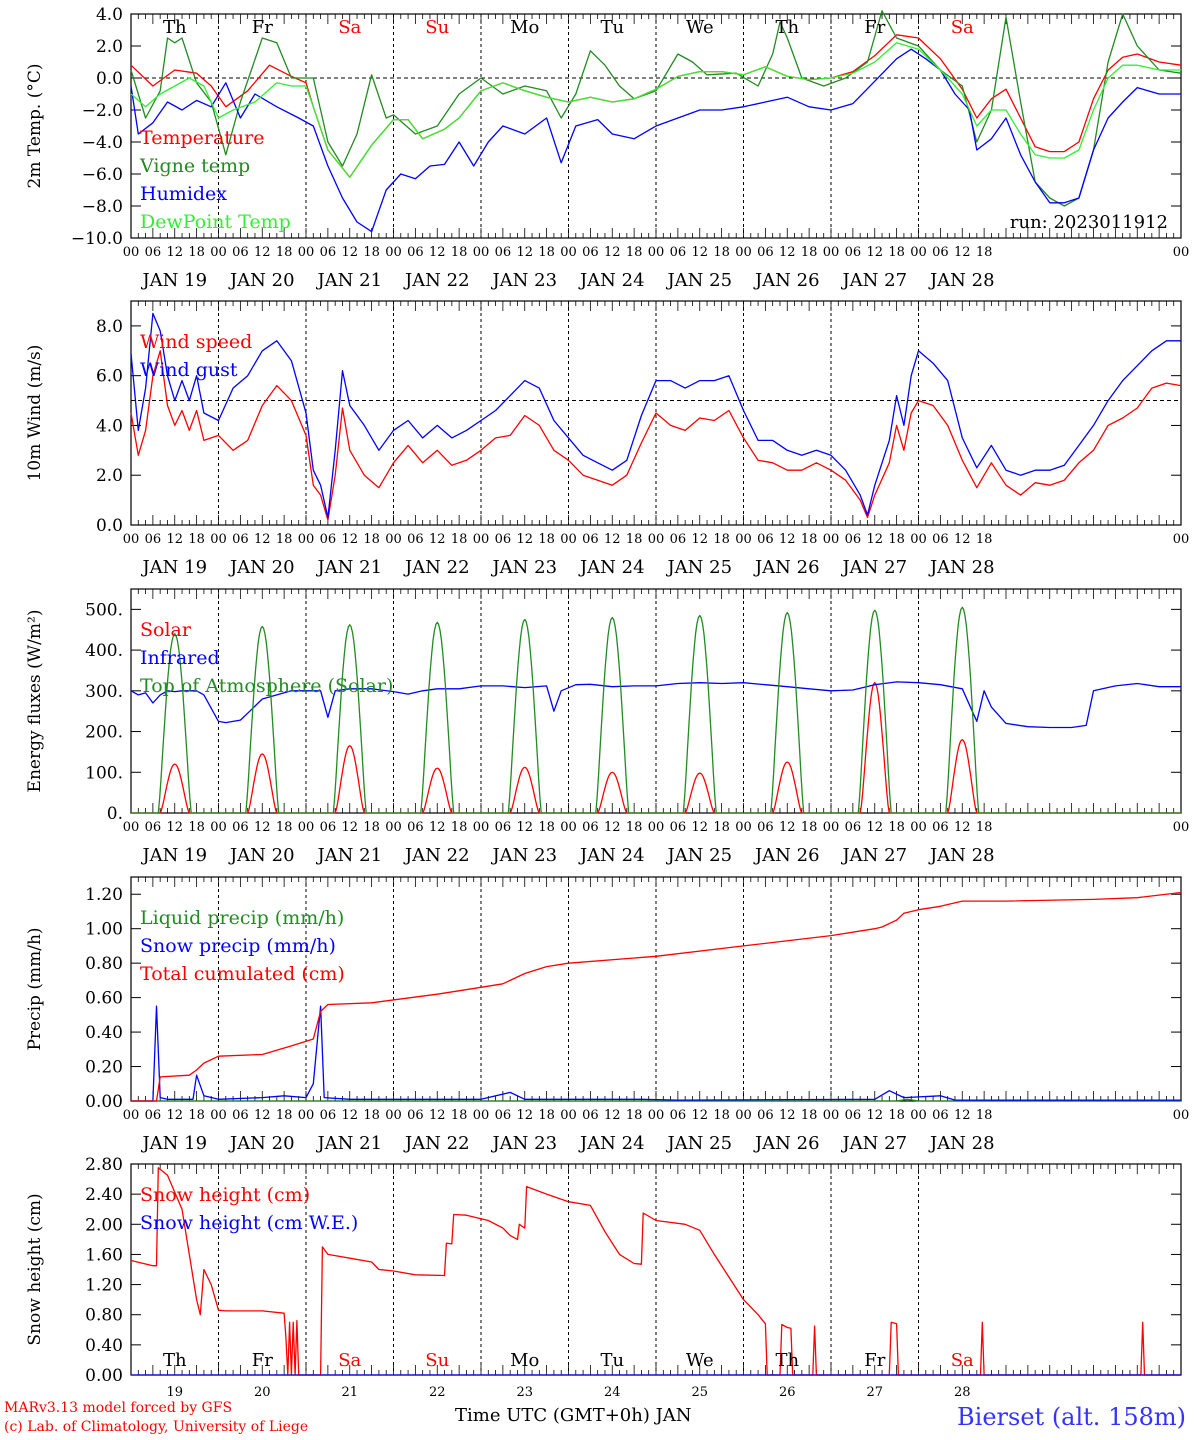 The width and height of the screenshot is (1194, 1440). I want to click on y-tick-label: 400., so click(104, 651).